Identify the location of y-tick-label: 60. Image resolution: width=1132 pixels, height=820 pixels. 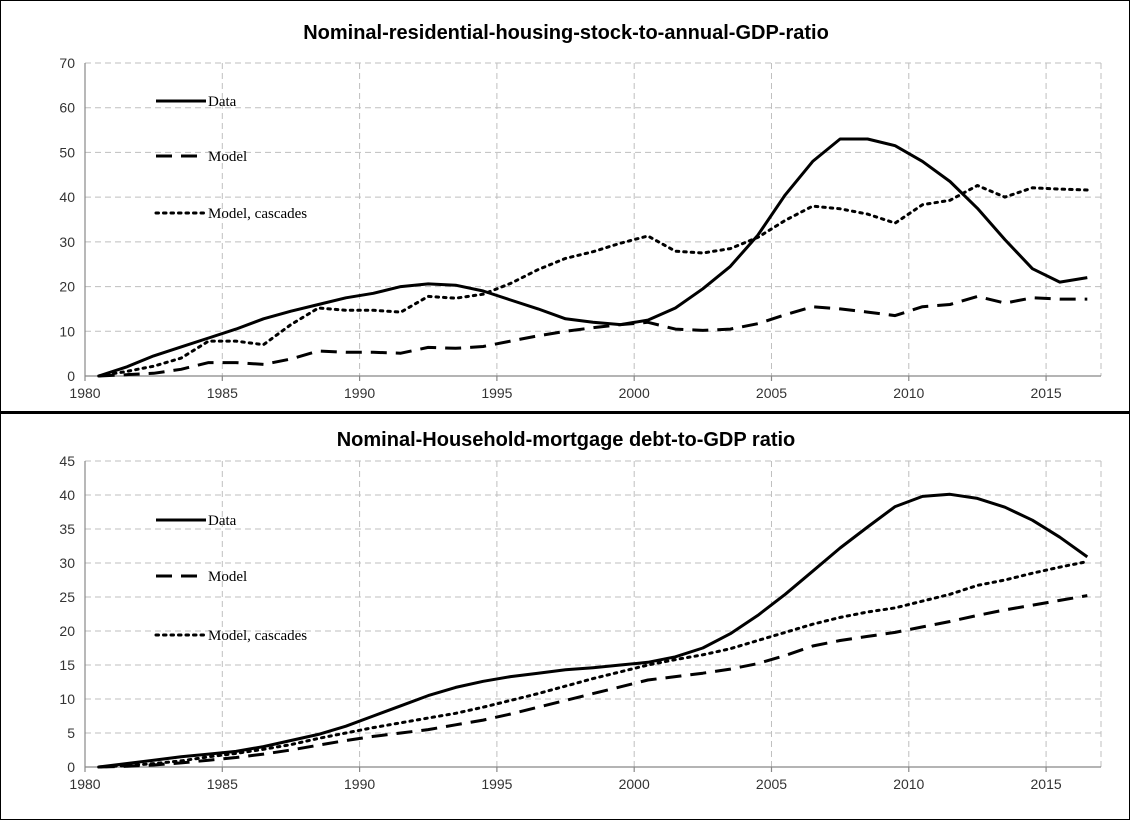
(67, 108).